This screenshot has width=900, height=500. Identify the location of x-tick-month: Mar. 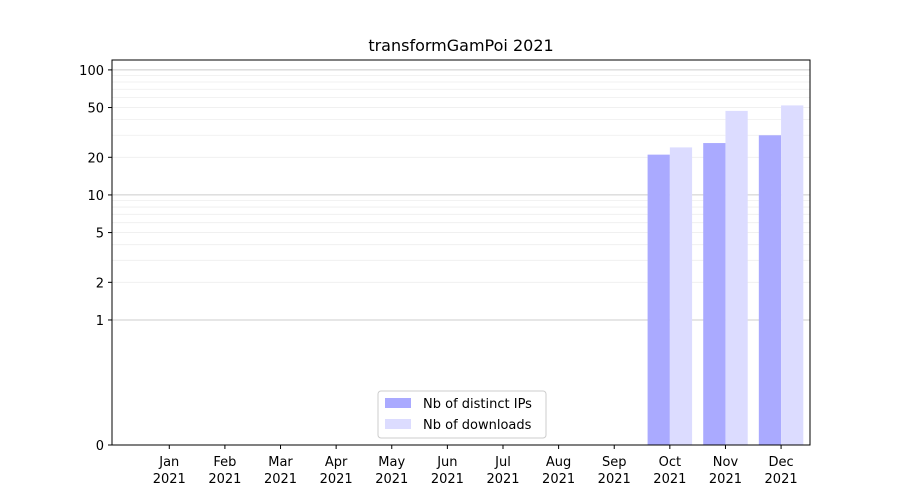
(280, 462).